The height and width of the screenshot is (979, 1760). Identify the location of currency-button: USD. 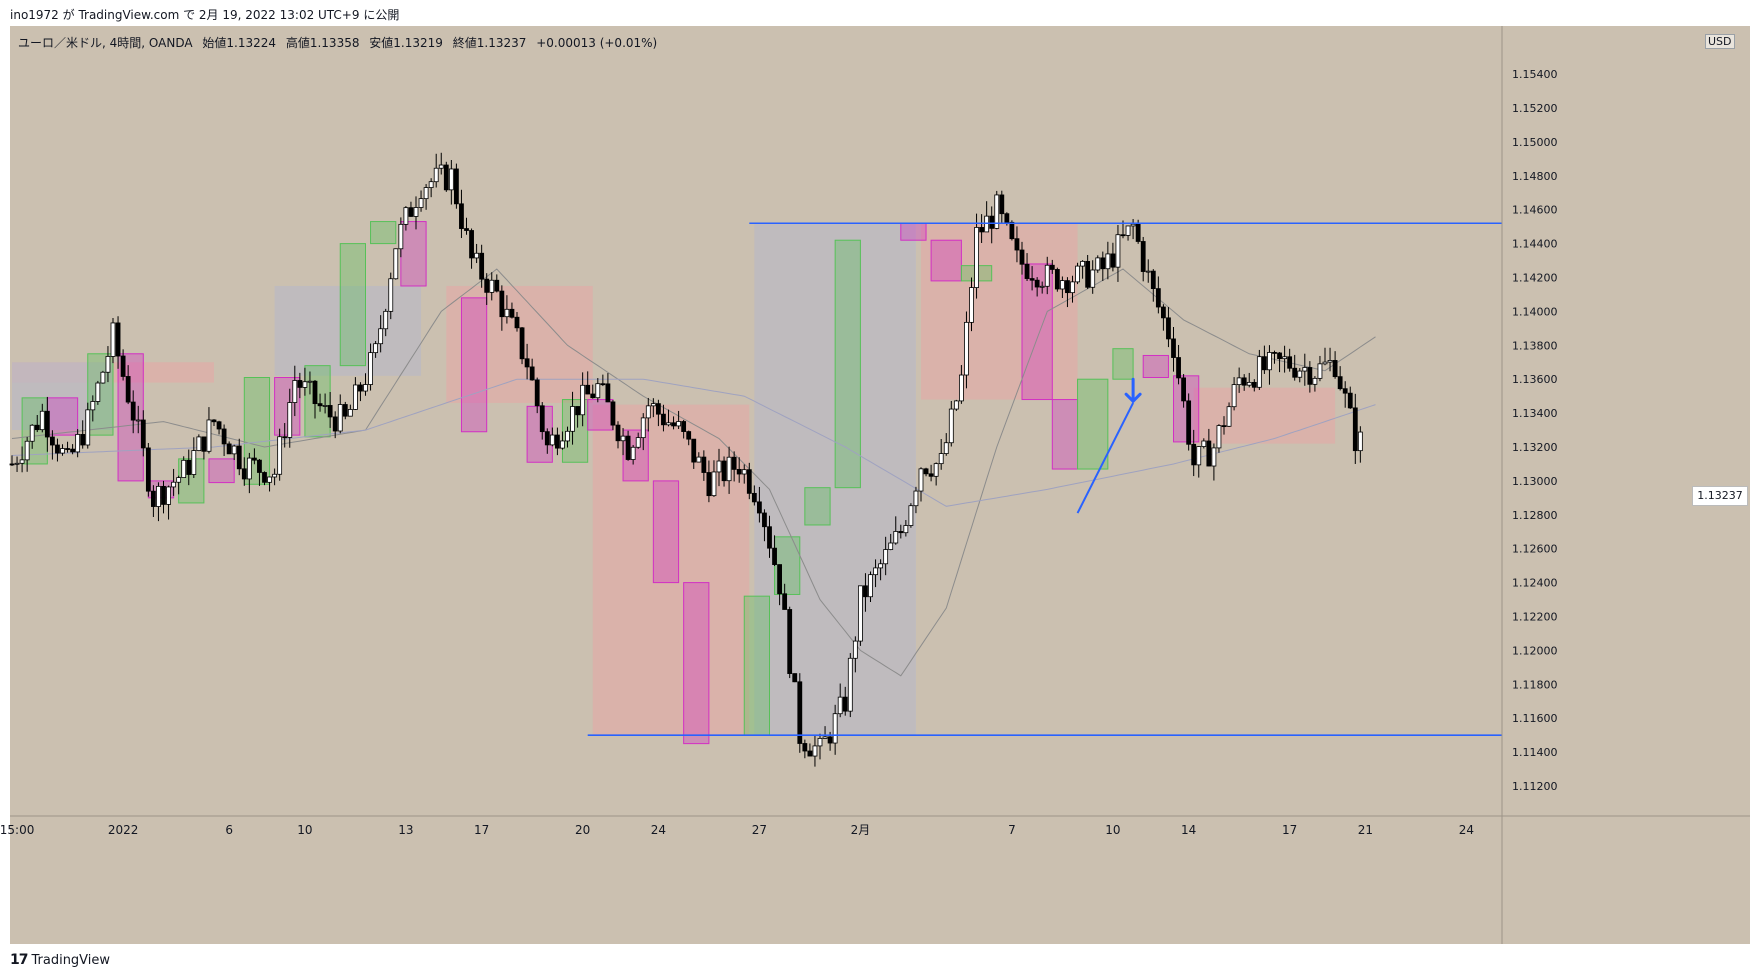
(1720, 41).